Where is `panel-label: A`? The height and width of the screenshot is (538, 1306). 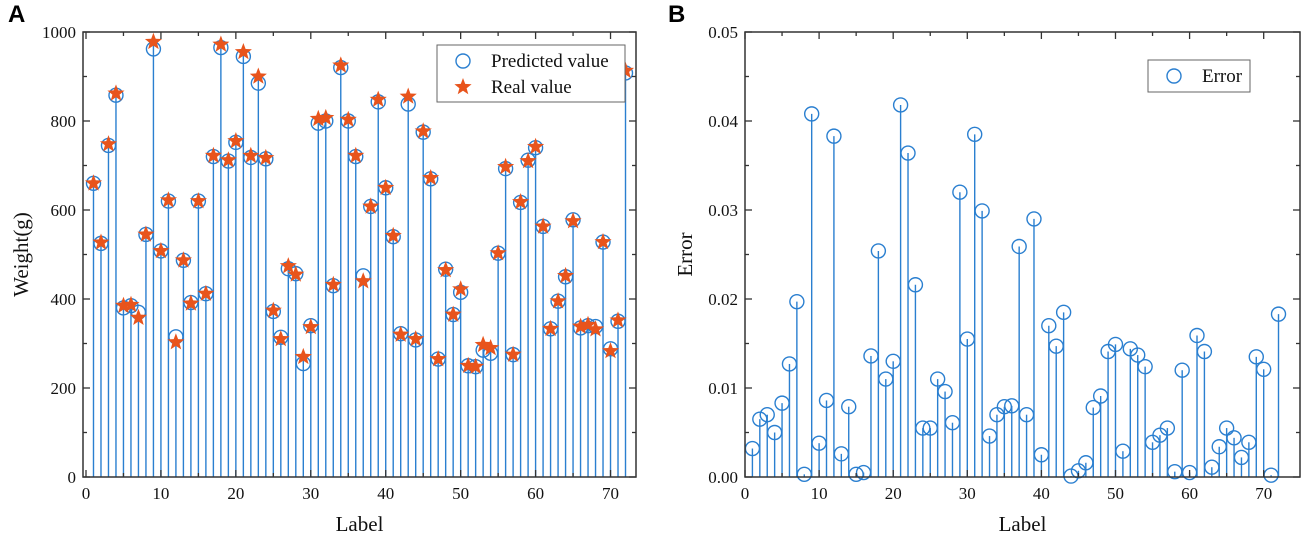 panel-label: A is located at coordinates (16, 14).